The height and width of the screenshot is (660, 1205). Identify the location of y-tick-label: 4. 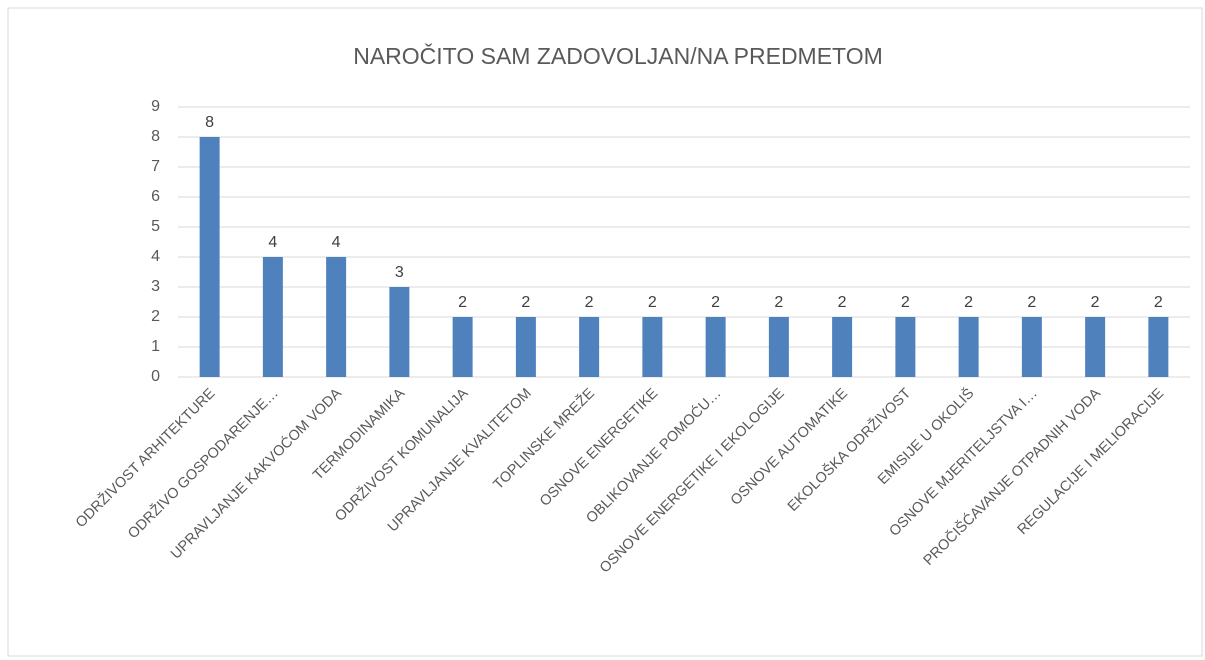
(155, 256).